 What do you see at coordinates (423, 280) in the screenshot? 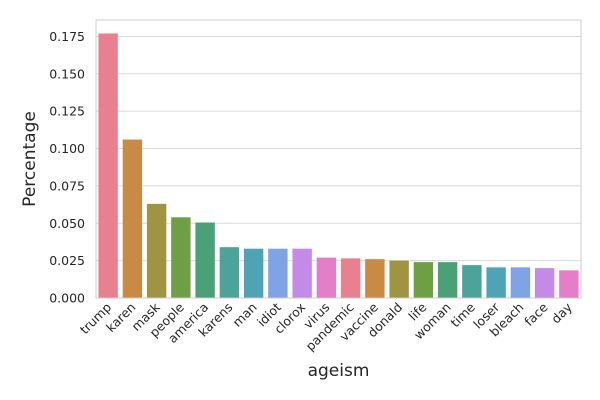
I see `bar-life` at bounding box center [423, 280].